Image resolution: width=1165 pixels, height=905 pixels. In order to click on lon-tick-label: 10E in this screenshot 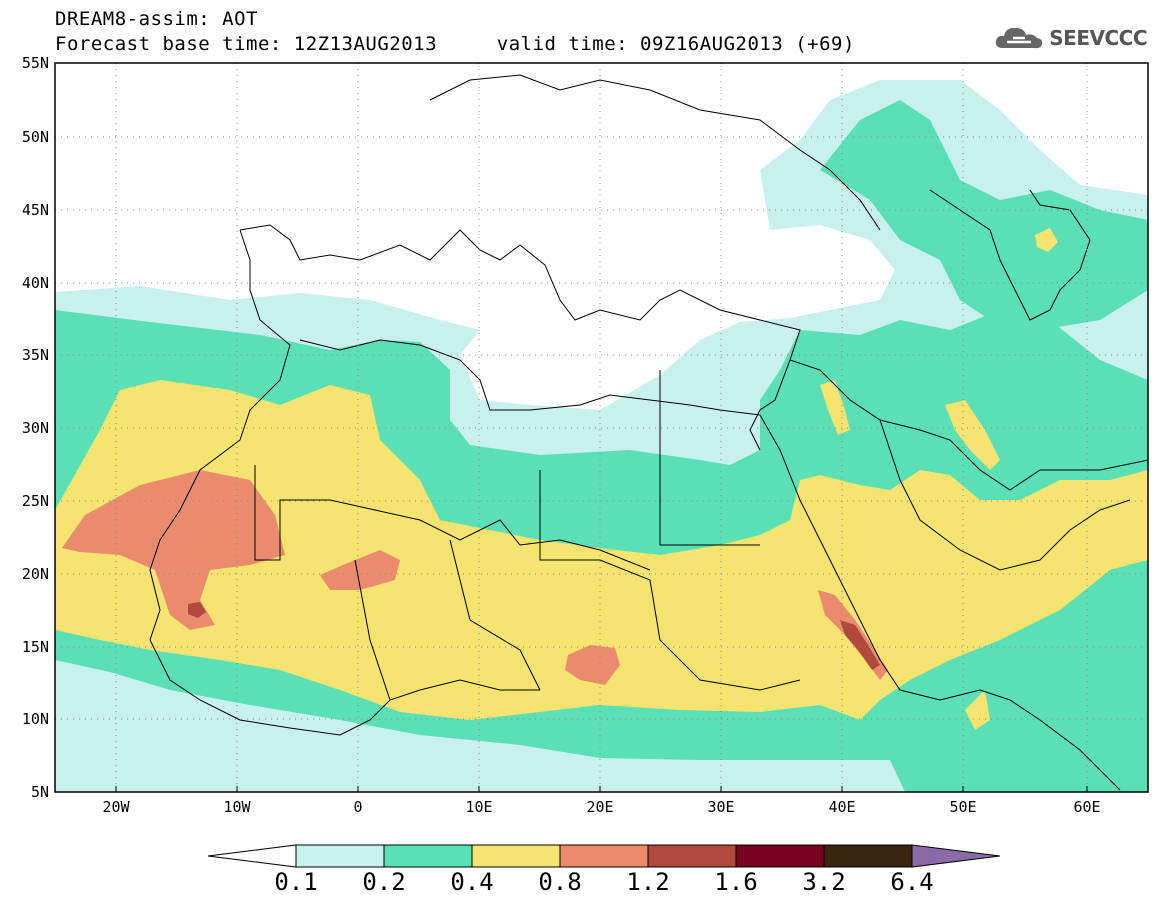, I will do `click(478, 807)`.